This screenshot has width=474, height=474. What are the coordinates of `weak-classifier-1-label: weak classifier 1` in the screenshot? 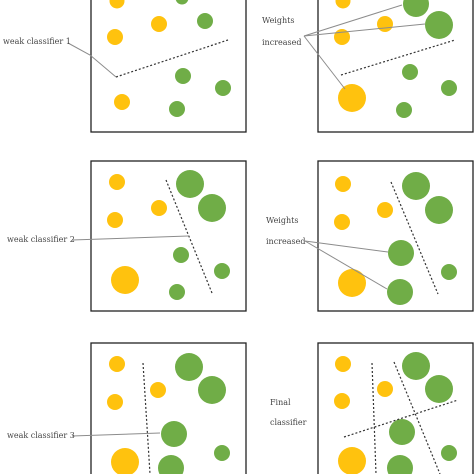 It's located at (37, 41).